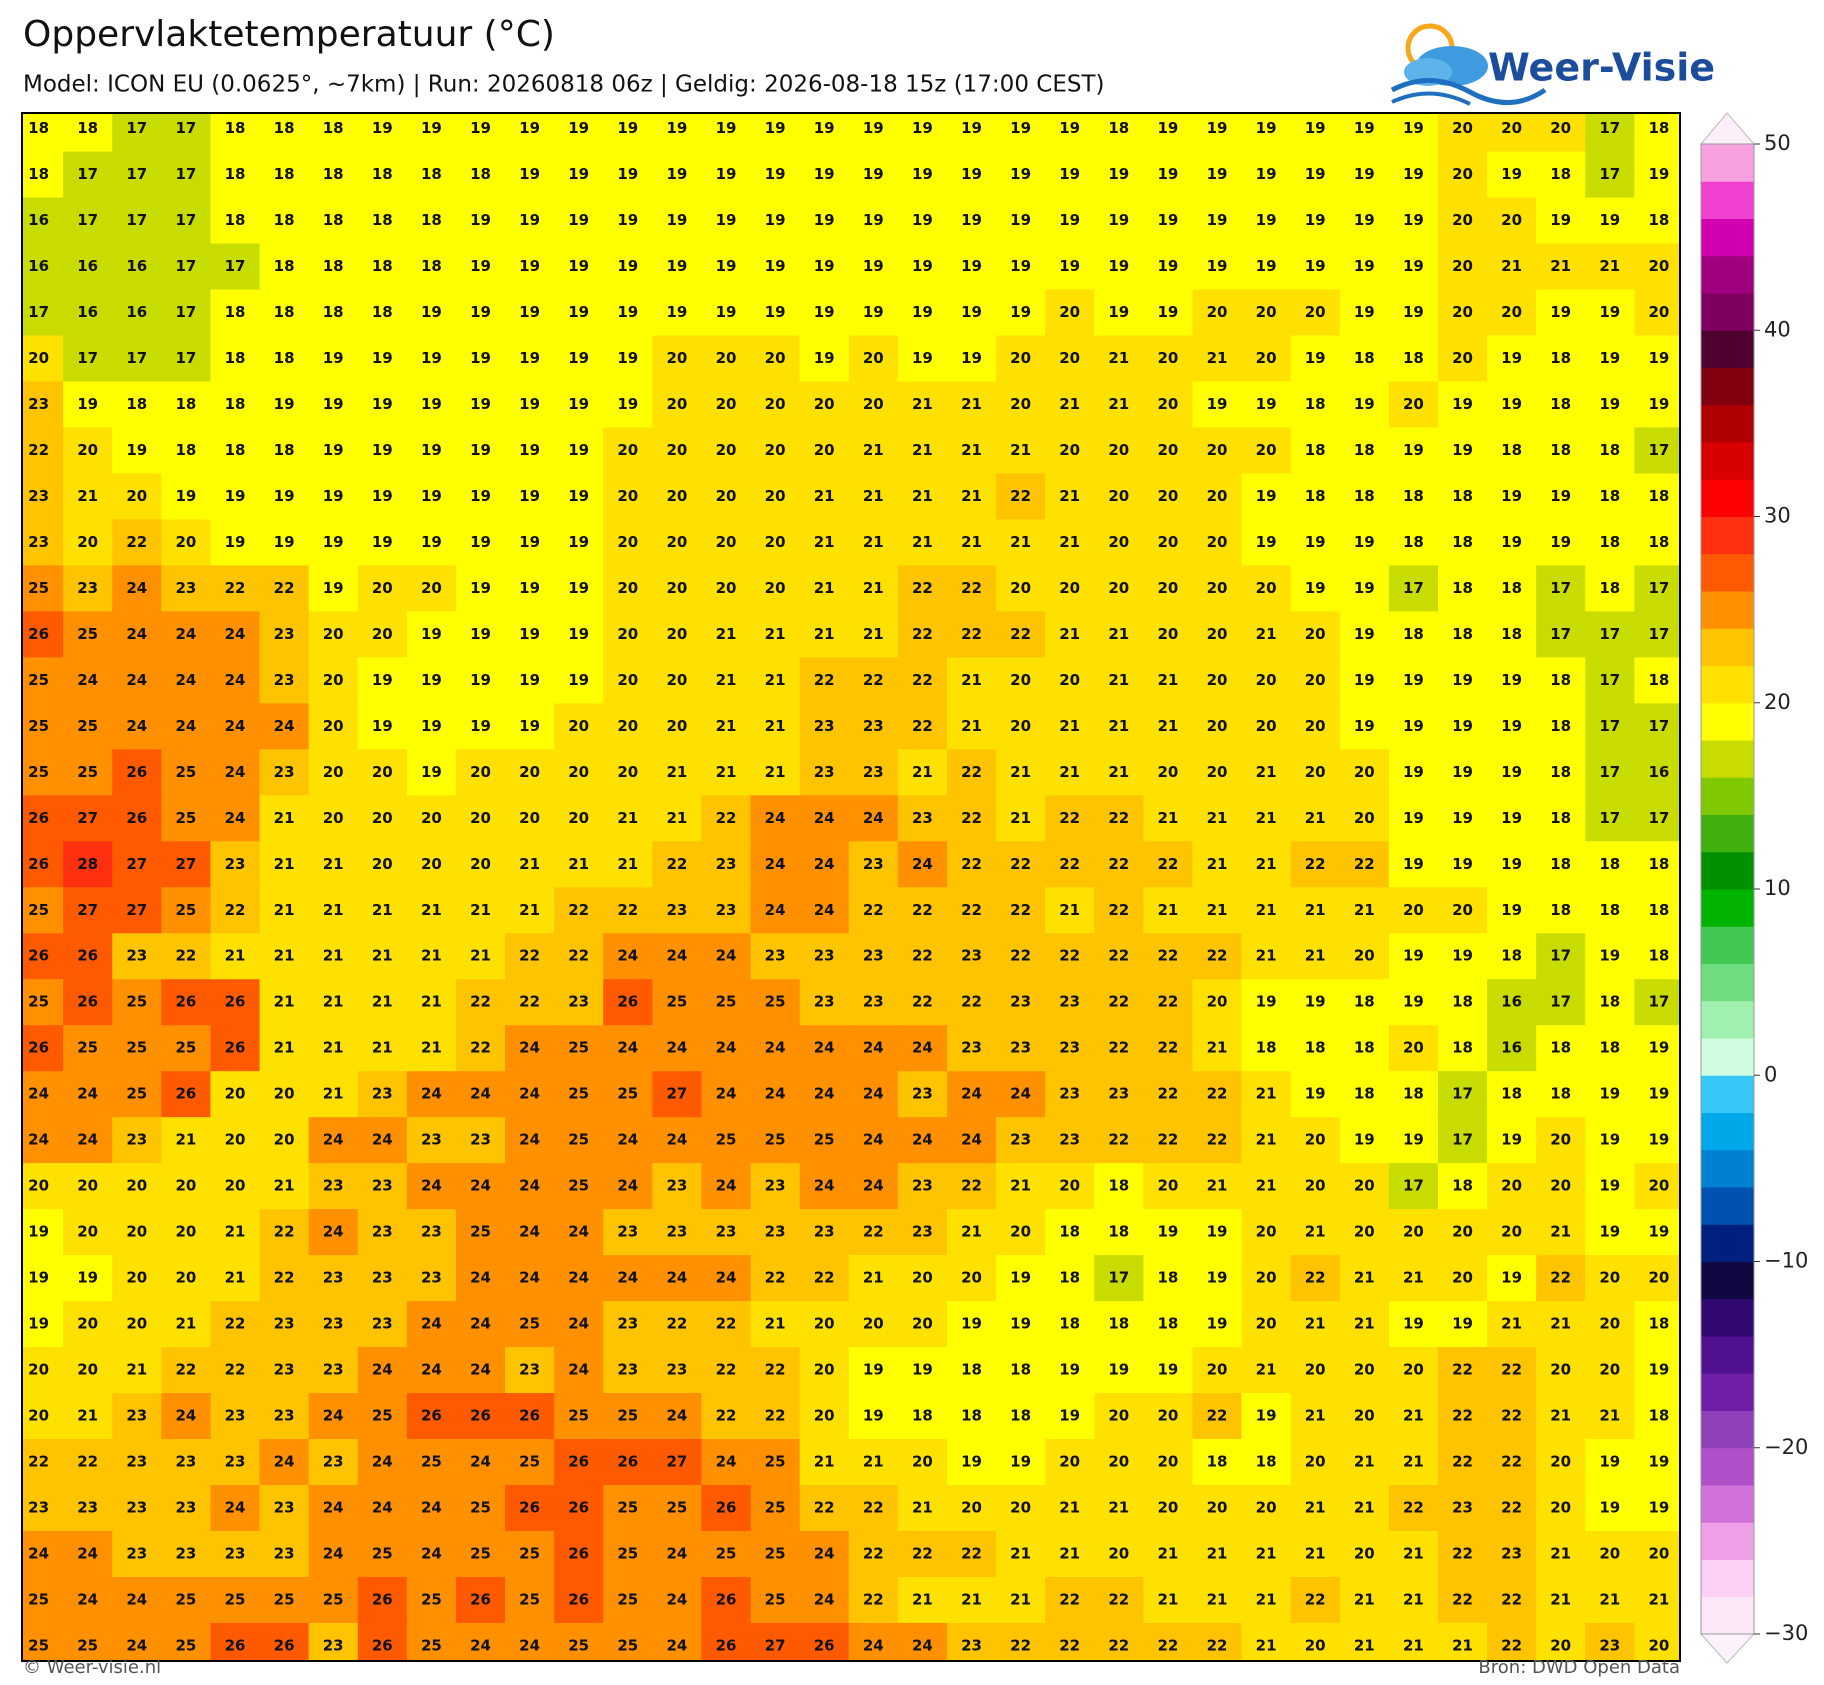 The image size is (1824, 1685). I want to click on temperature-label: 27, so click(136, 910).